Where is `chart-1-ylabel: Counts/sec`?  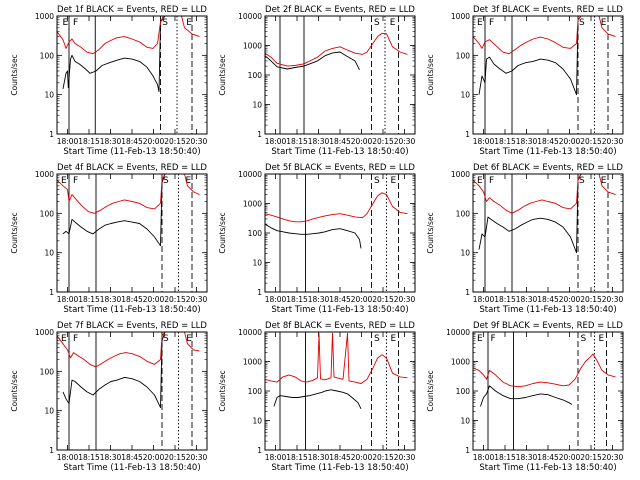 chart-1-ylabel: Counts/sec is located at coordinates (14, 74).